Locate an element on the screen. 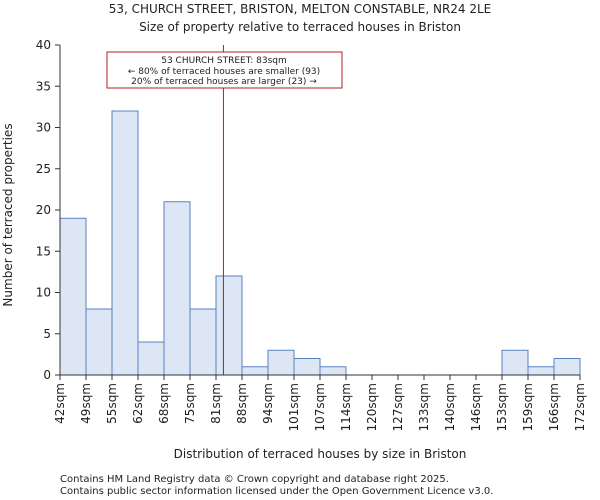 The image size is (600, 500). bar-49sqm is located at coordinates (99, 342).